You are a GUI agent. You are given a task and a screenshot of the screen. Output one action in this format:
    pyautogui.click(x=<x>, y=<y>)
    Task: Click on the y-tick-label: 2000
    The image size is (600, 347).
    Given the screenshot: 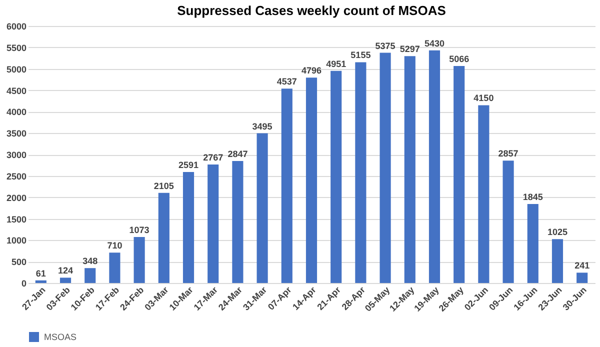 What is the action you would take?
    pyautogui.click(x=16, y=197)
    